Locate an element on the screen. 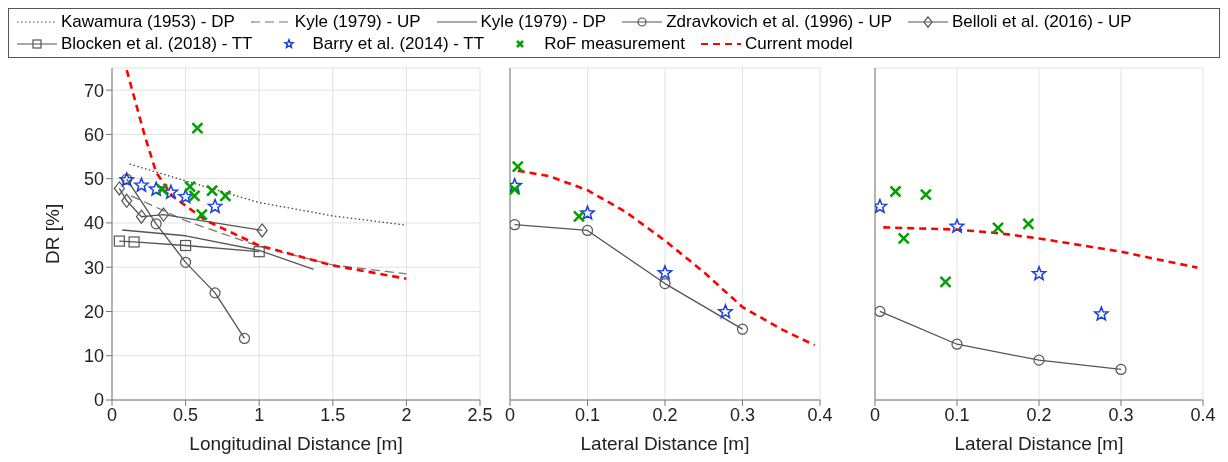  x-tick-label: 2.5 is located at coordinates (480, 414).